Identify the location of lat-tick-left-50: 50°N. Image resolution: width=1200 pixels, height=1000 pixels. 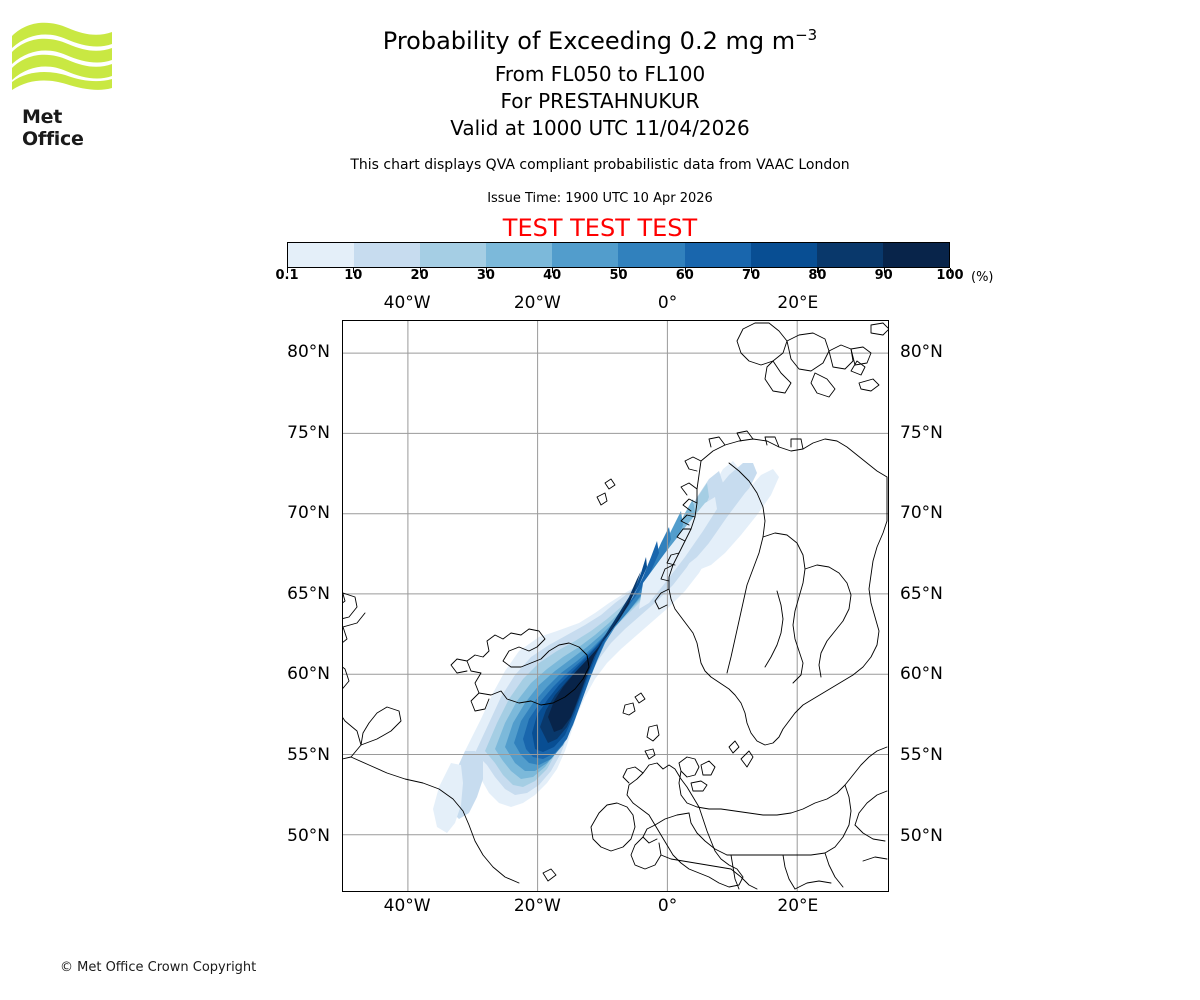
(308, 835).